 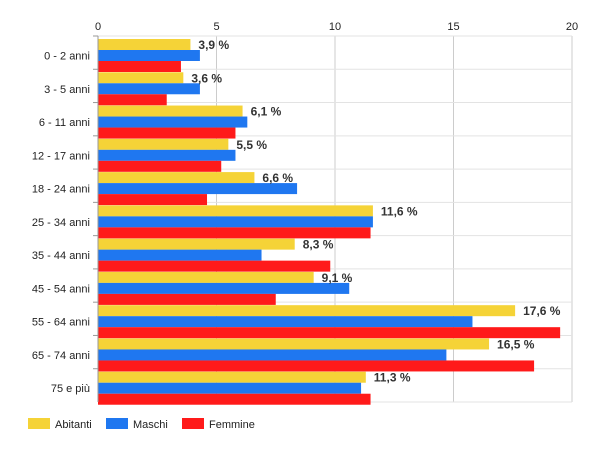 What do you see at coordinates (232, 425) in the screenshot?
I see `legend-label-femmine: Femmine` at bounding box center [232, 425].